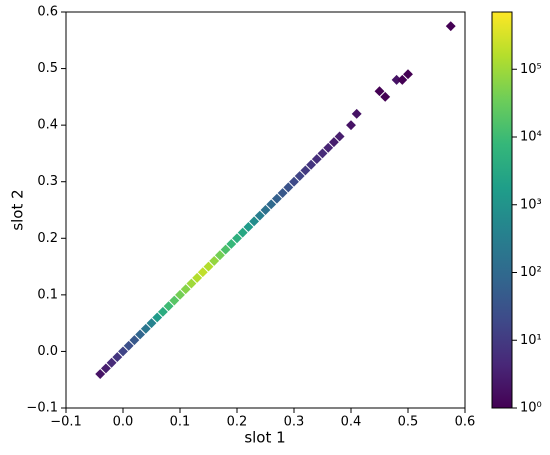 This screenshot has width=550, height=455. I want to click on y-tick-label: 0.1, so click(47, 294).